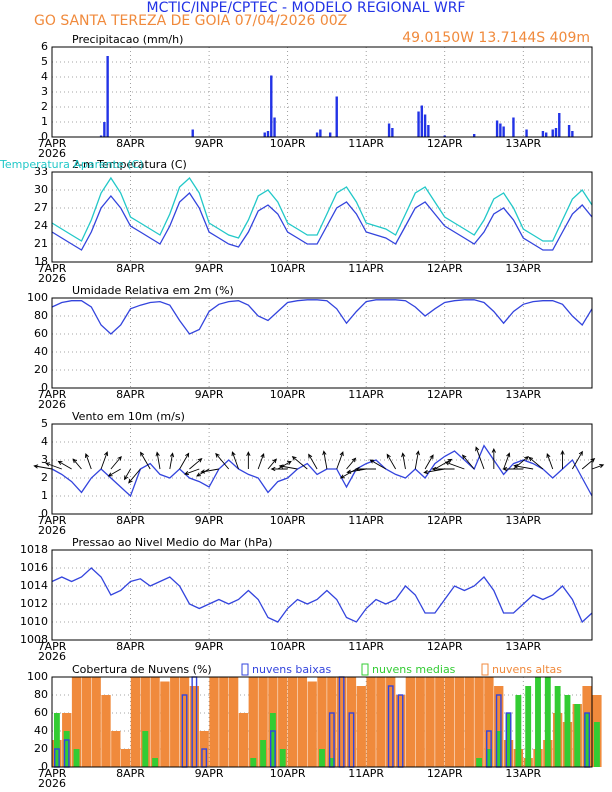 This screenshot has height=792, width=612. I want to click on y-tick-label: 1018, so click(34, 549).